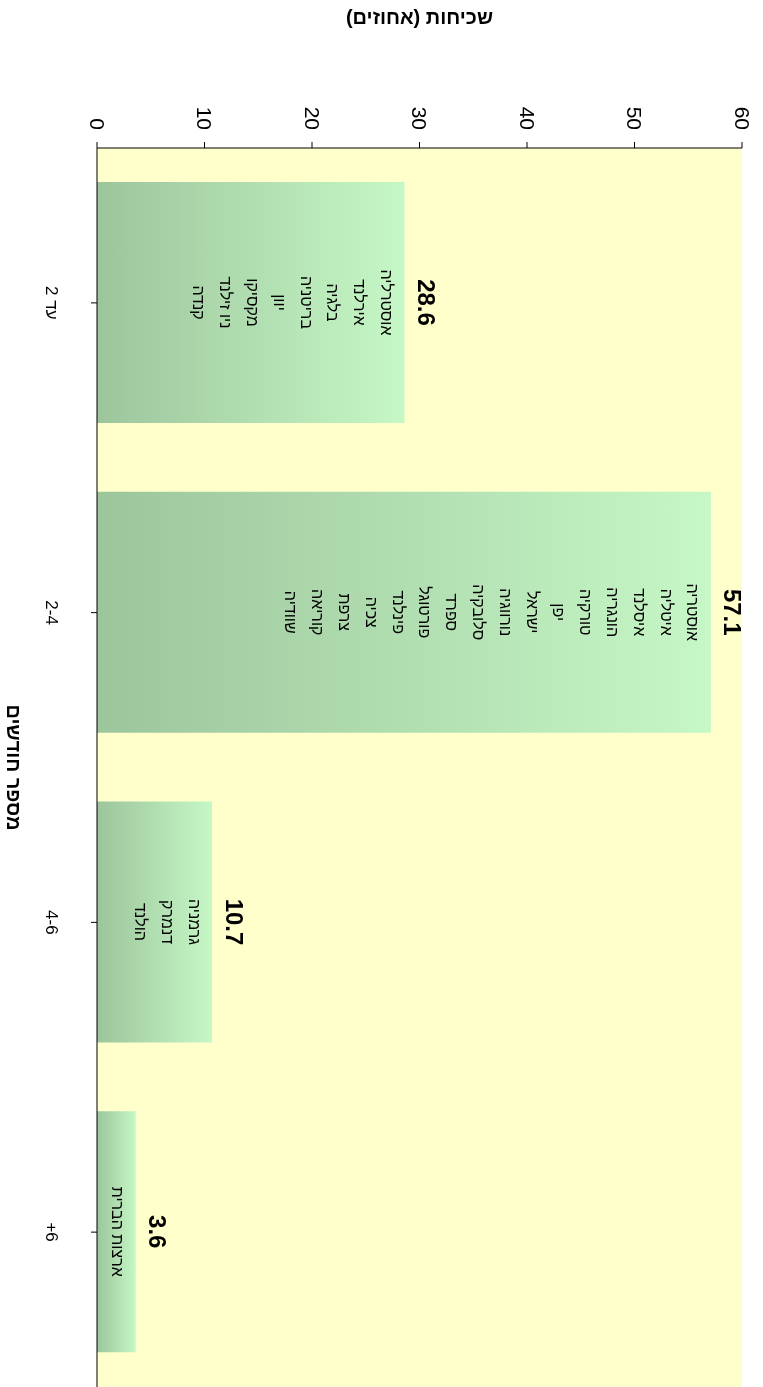 The image size is (763, 1387). I want to click on x-tick-label: 60, so click(742, 118).